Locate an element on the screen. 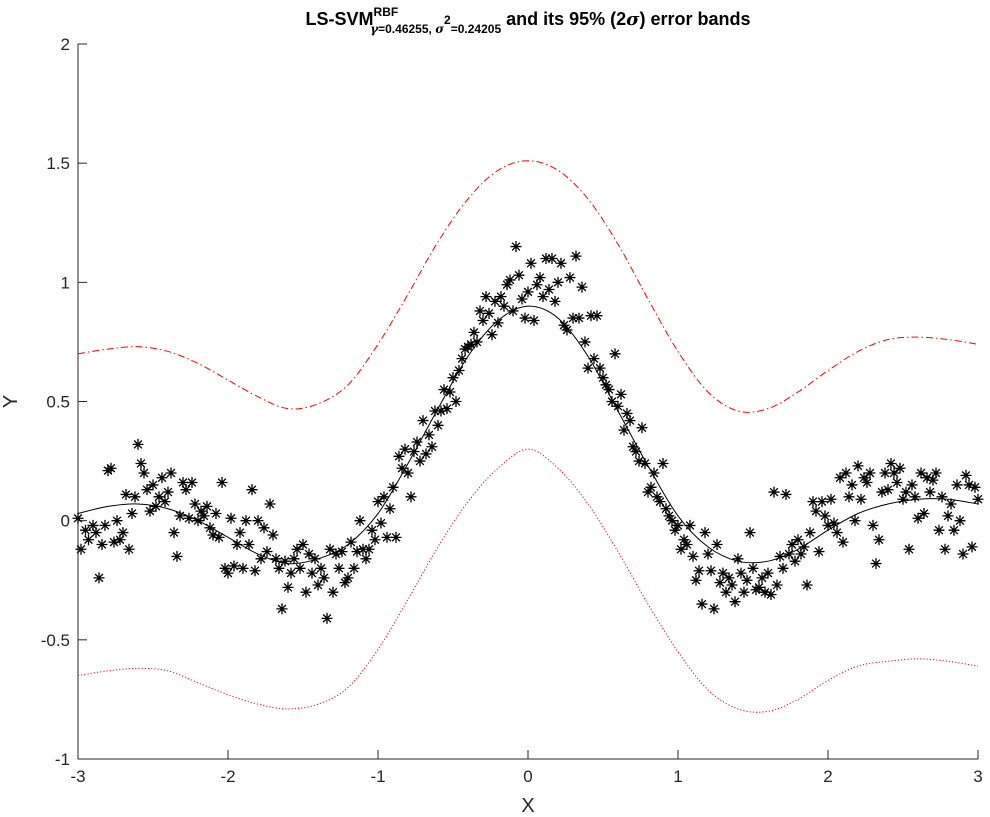 The image size is (990, 817). y-tick-label: 0 is located at coordinates (65, 521).